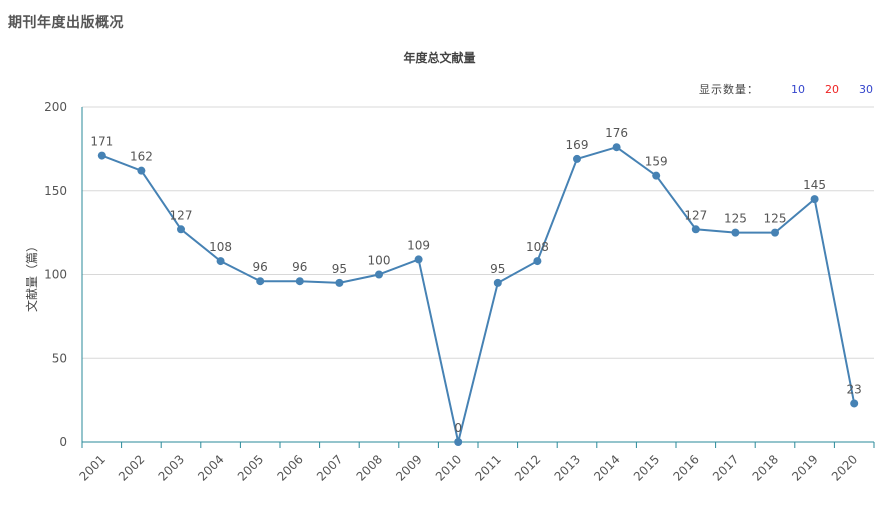  I want to click on data-label: 176, so click(616, 133).